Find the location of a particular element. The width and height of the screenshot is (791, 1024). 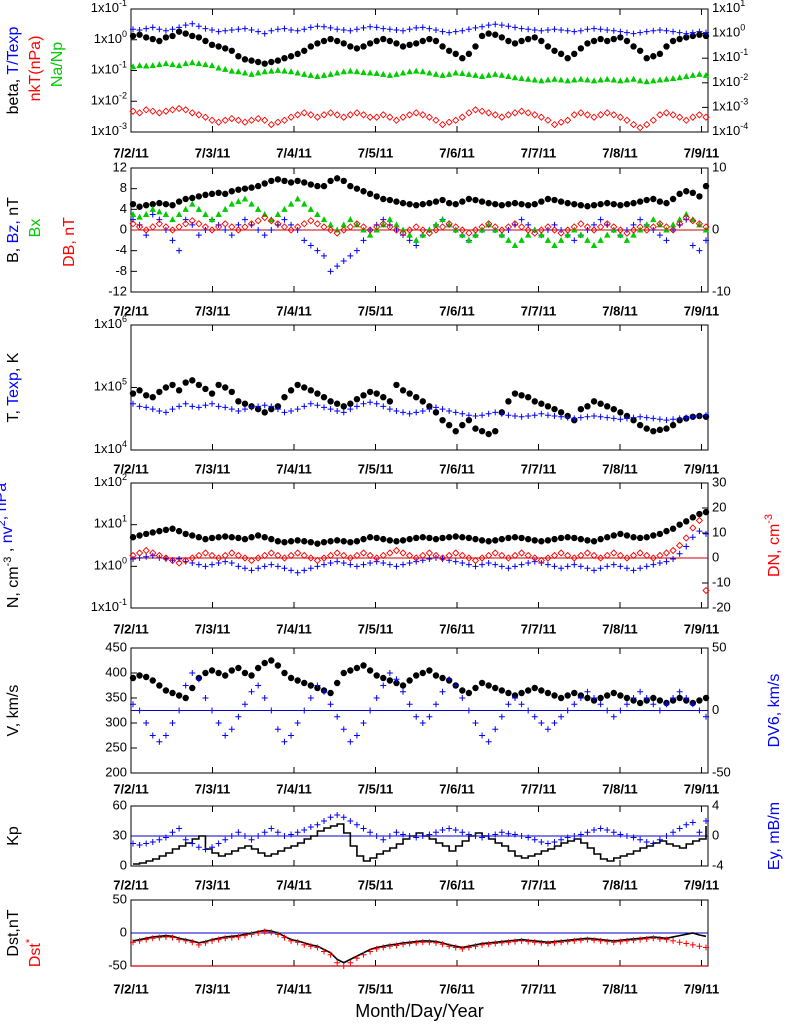

x-tick-label: 7/3/11 is located at coordinates (212, 152).